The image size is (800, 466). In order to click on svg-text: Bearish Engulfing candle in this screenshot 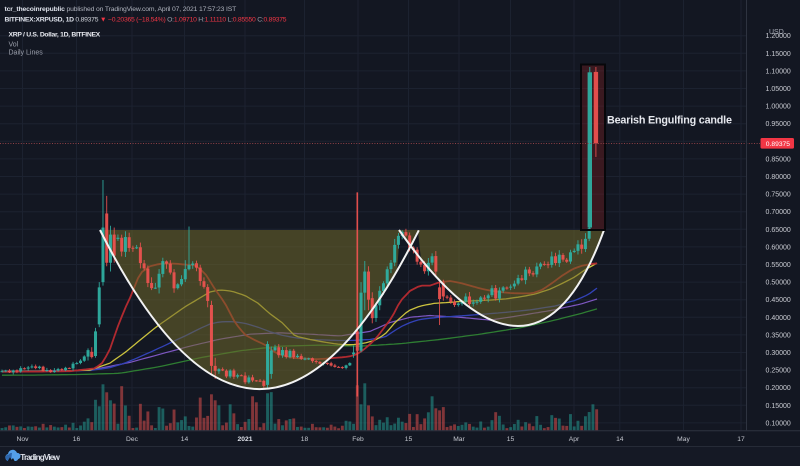, I will do `click(669, 121)`.